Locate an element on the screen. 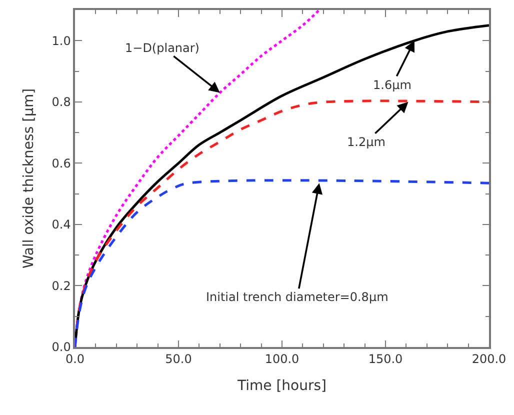 The height and width of the screenshot is (415, 514). x-tick-label: 50.0 is located at coordinates (178, 359).